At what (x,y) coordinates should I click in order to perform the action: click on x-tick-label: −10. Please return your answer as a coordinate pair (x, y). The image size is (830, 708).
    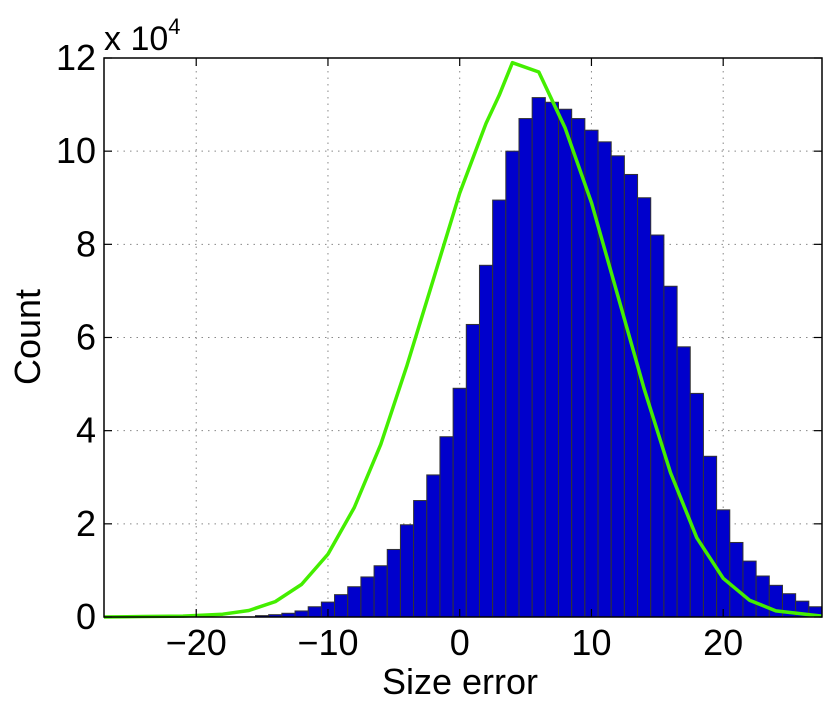
    Looking at the image, I should click on (327, 642).